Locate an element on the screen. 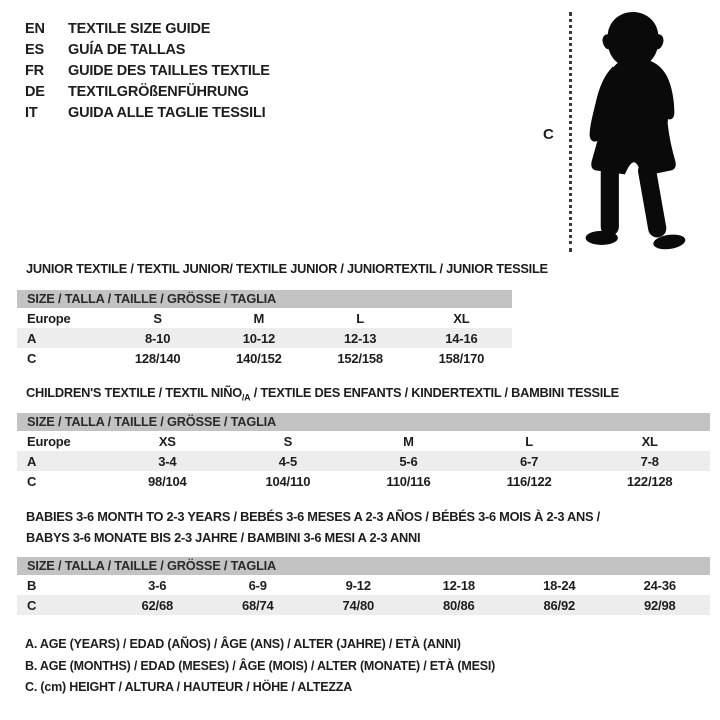 The image size is (720, 720). table-header-babies: SIZE / TALLA / TAILLE / GRÖSSE / TAGLIA is located at coordinates (363, 566).